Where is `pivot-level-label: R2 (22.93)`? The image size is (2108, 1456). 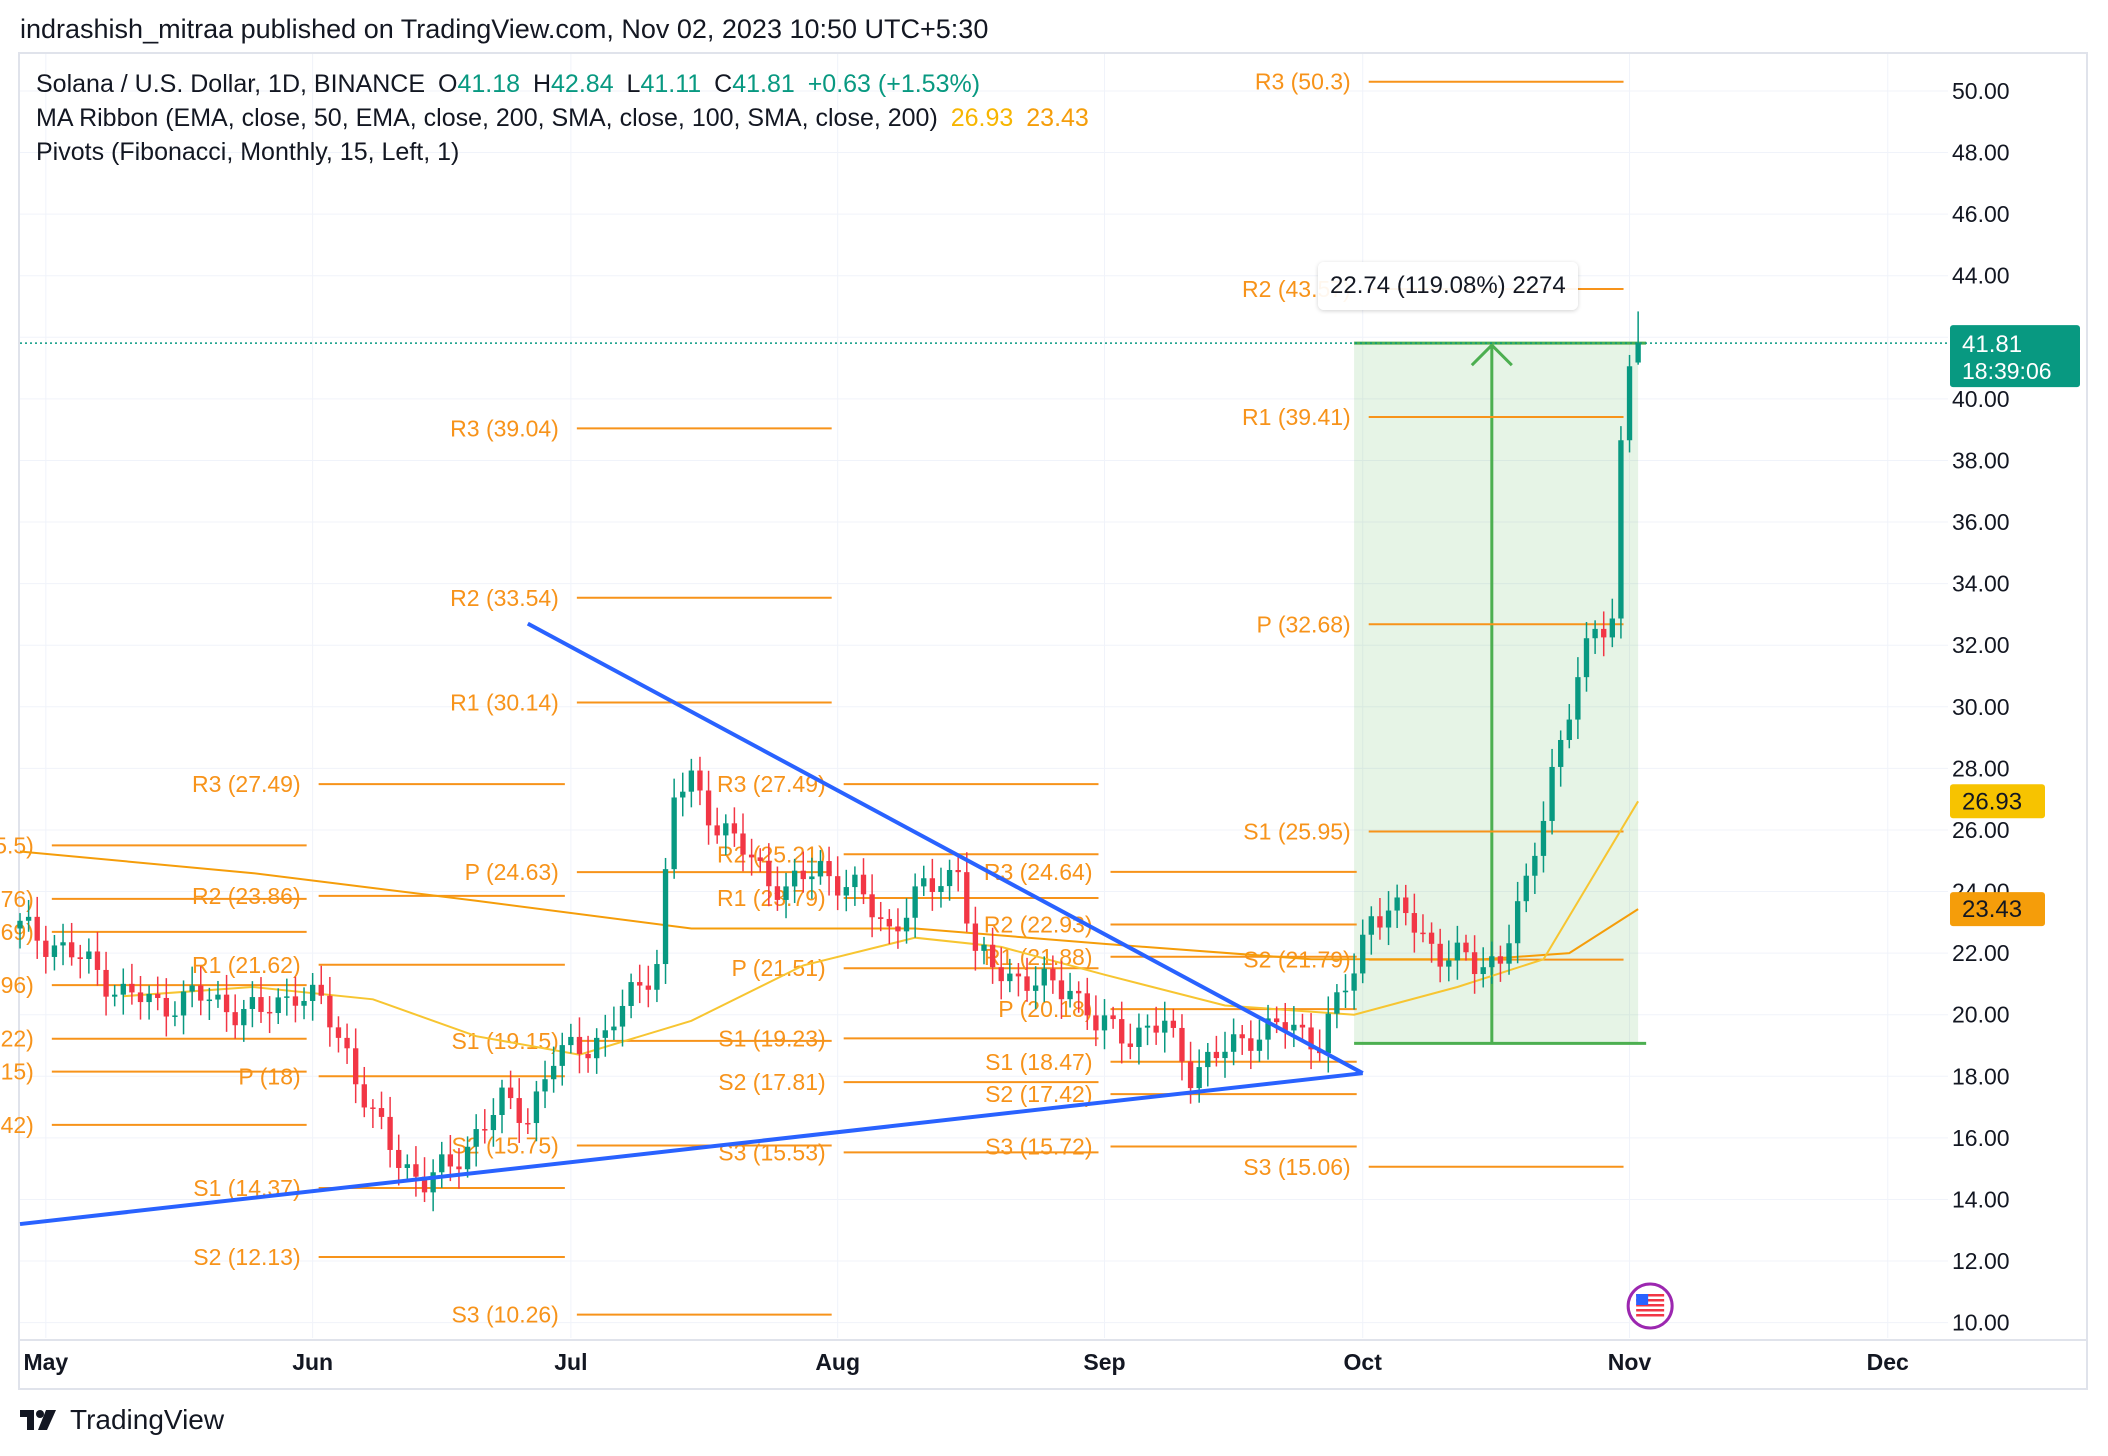 pivot-level-label: R2 (22.93) is located at coordinates (1038, 924).